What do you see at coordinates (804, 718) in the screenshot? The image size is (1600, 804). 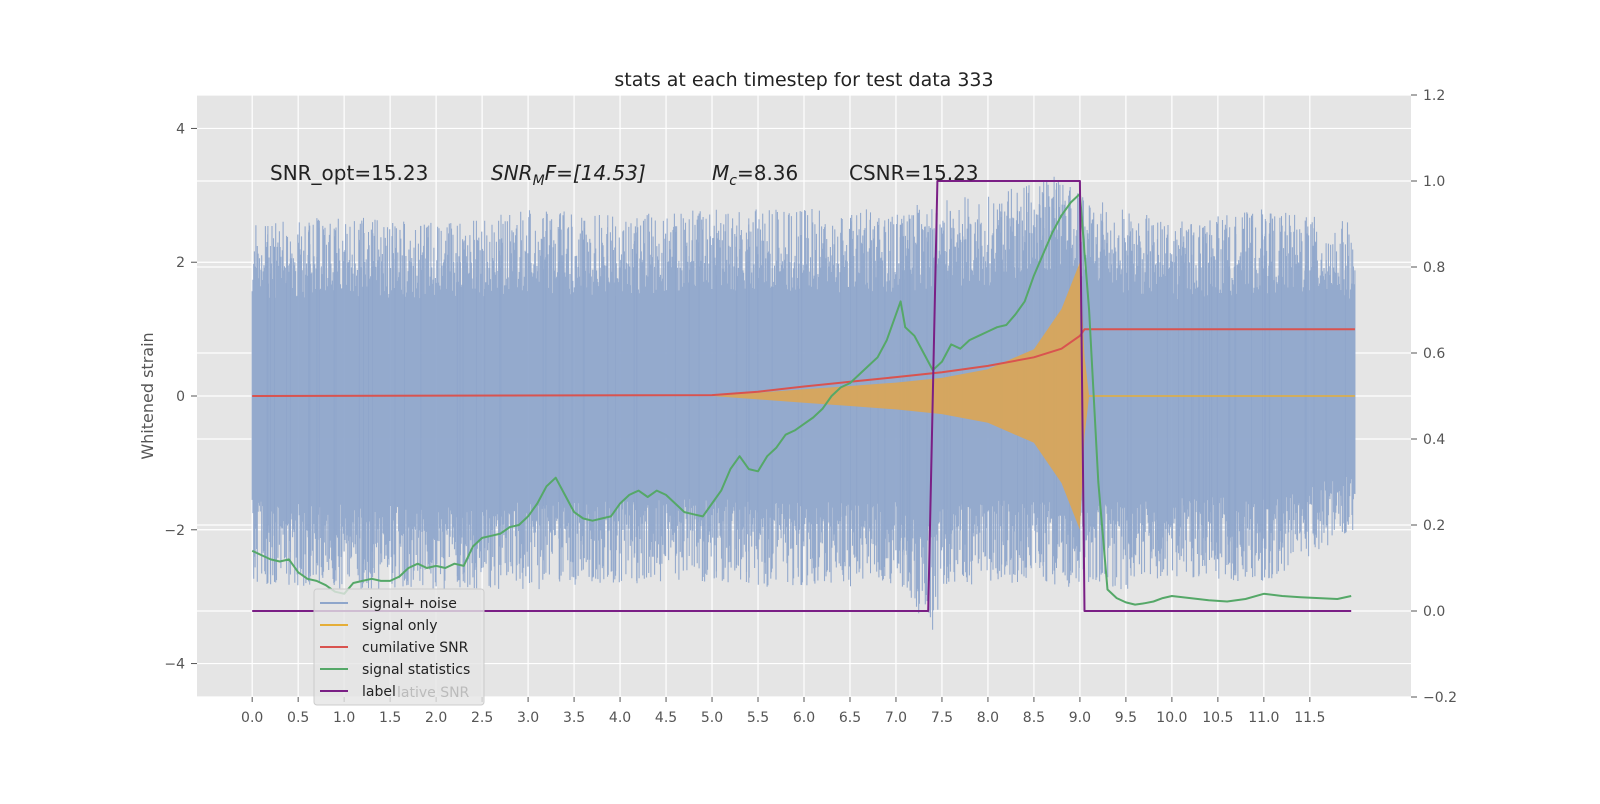 I see `x-tick-label: 6.0` at bounding box center [804, 718].